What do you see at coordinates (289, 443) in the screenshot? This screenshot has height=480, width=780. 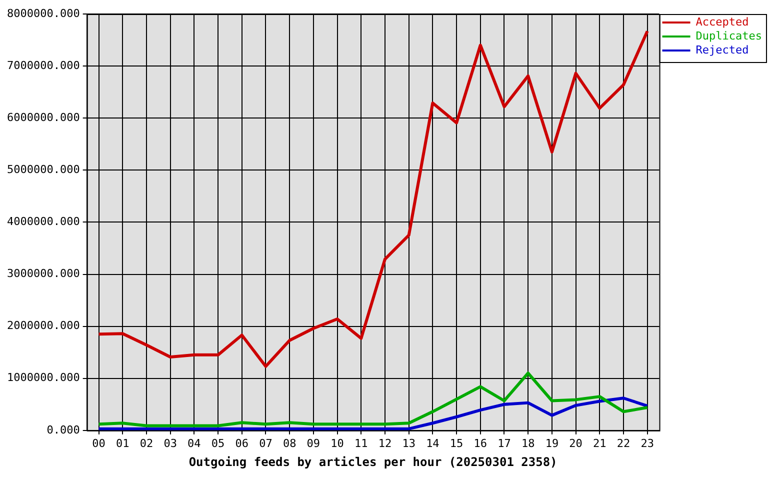 I see `x-tick-label: 08` at bounding box center [289, 443].